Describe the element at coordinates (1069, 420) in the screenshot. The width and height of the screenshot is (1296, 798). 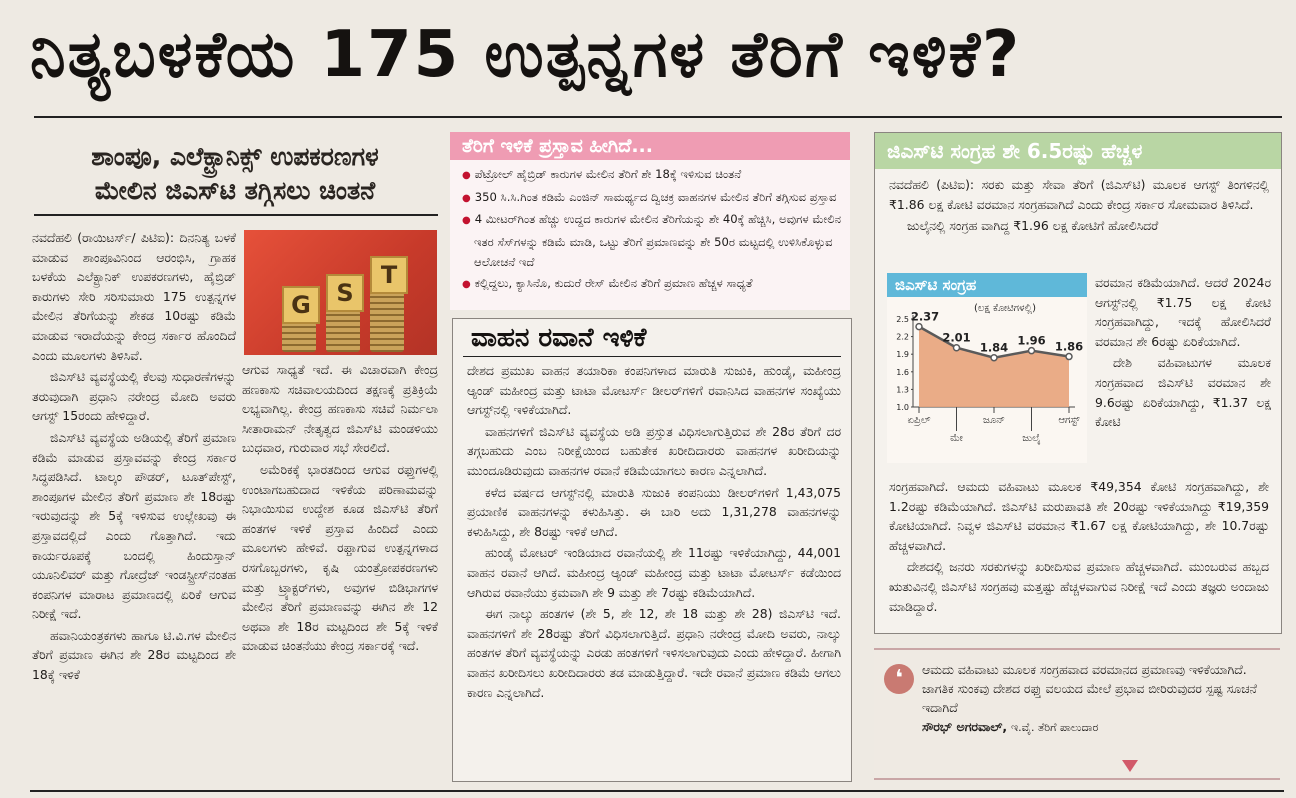
I see `x-tick-label: ಆಗಸ್ಟ್` at that location.